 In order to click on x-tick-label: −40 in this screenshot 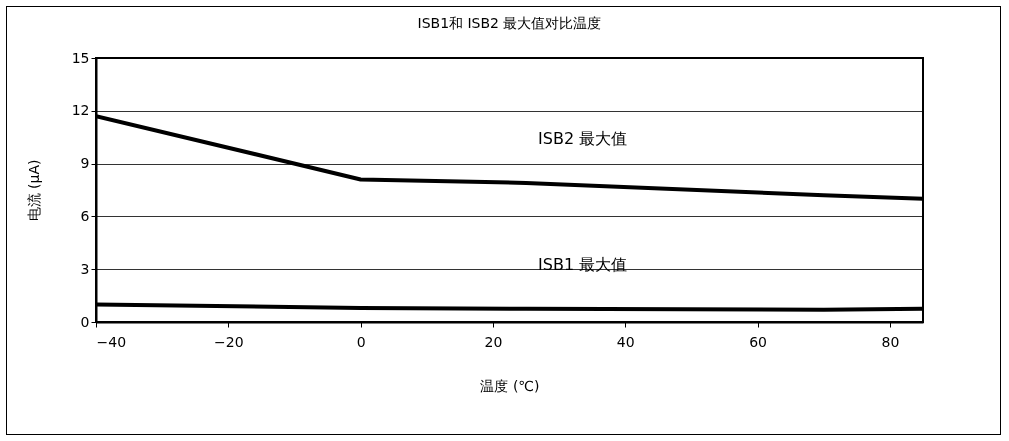, I will do `click(111, 341)`.